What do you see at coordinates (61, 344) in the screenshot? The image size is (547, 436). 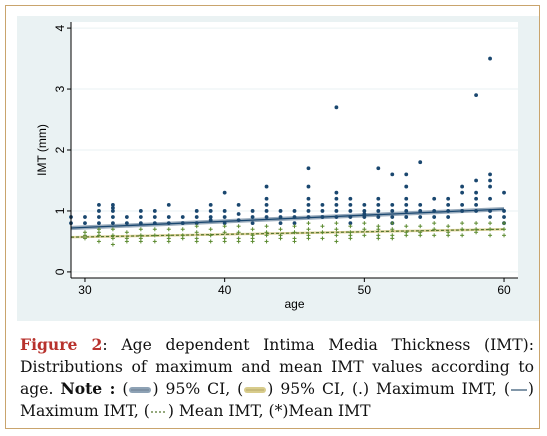 I see `caption-label: Figure 2` at bounding box center [61, 344].